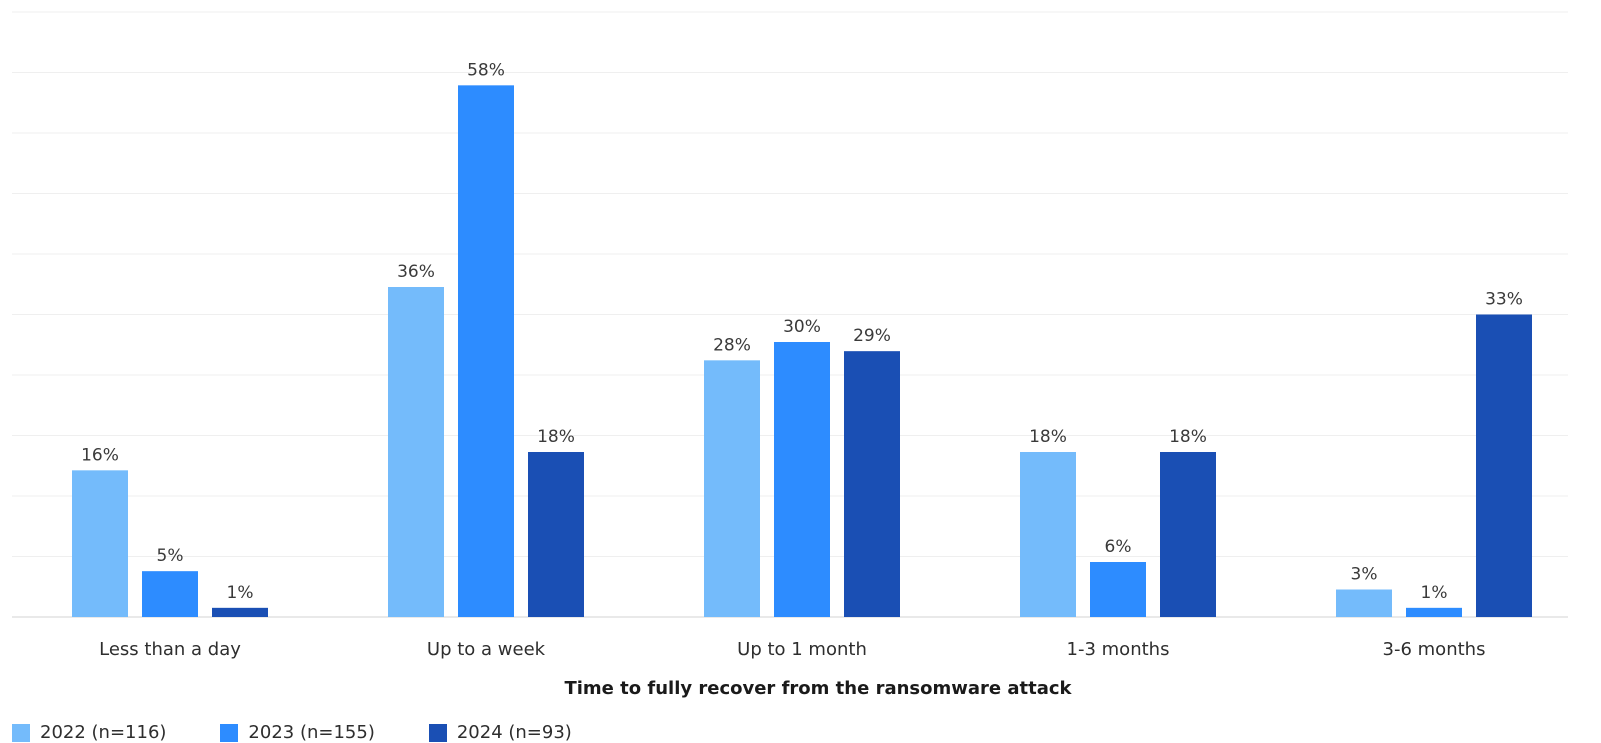 The height and width of the screenshot is (743, 1601). What do you see at coordinates (1504, 300) in the screenshot?
I see `value-label-3-5: 33%` at bounding box center [1504, 300].